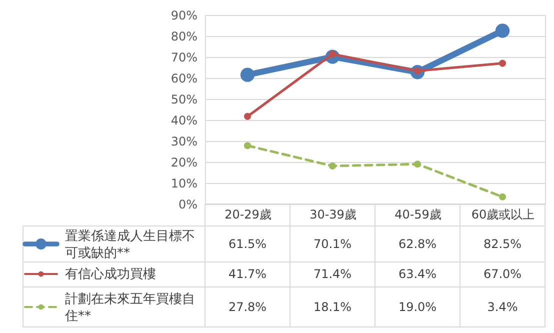 Image resolution: width=554 pixels, height=333 pixels. What do you see at coordinates (184, 163) in the screenshot?
I see `y-tick-label: 20%` at bounding box center [184, 163].